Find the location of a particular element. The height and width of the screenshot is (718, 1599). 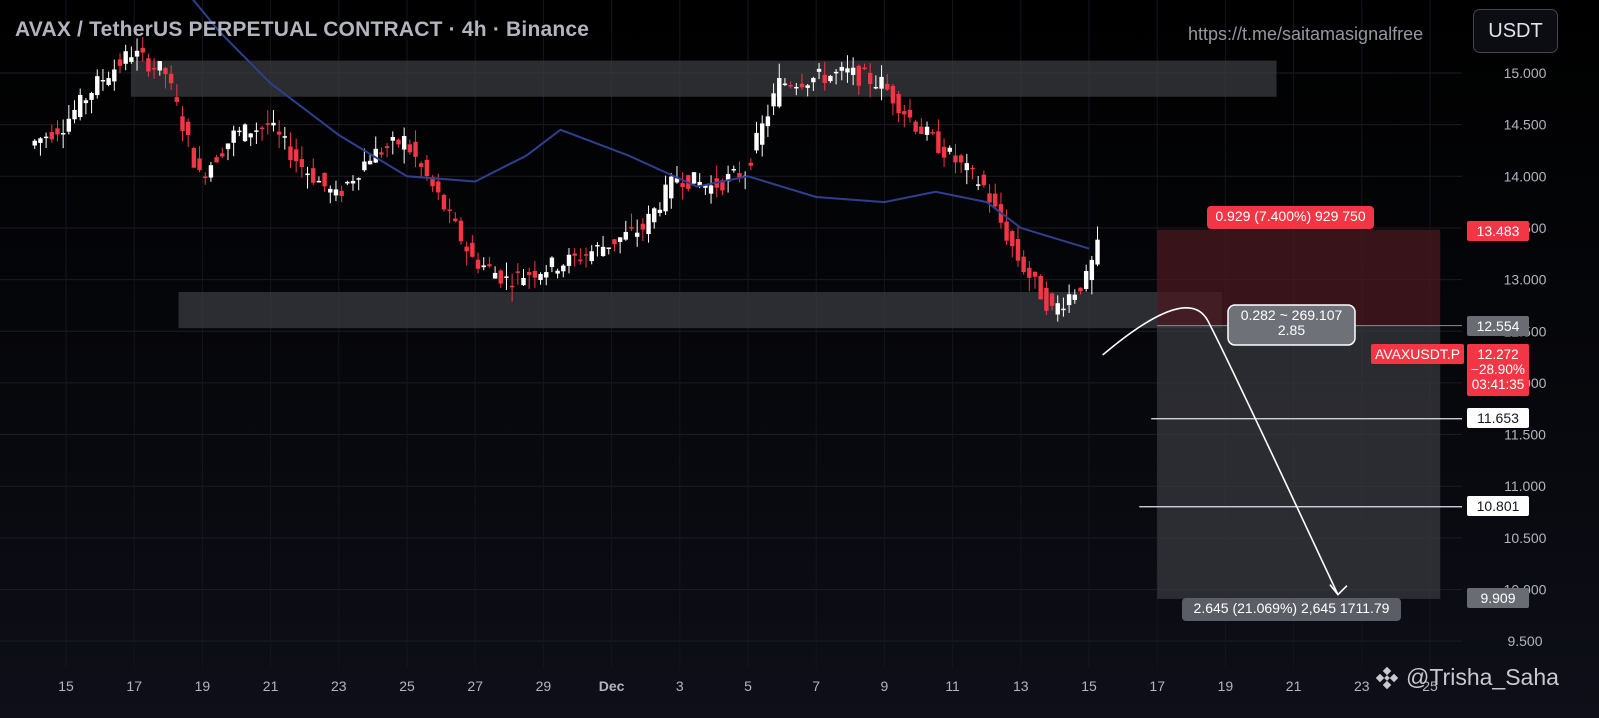

risk-reward-label-text: 2.85 is located at coordinates (1291, 330).